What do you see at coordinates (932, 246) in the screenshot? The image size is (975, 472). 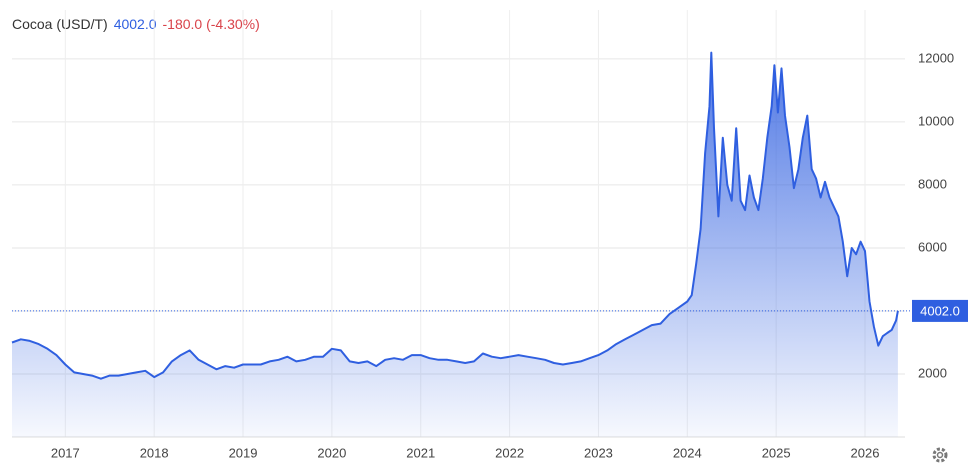 I see `y-tick-label: 6000` at bounding box center [932, 246].